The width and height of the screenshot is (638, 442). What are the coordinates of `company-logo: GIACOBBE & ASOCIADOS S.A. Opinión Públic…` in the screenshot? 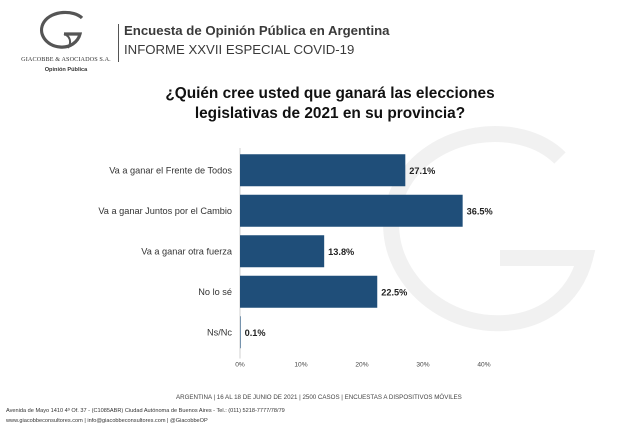 It's located at (66, 44).